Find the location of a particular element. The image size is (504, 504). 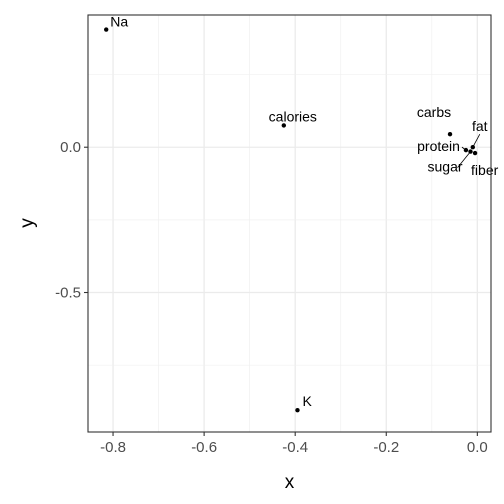

y-tick-label: 0.0 is located at coordinates (70, 147).